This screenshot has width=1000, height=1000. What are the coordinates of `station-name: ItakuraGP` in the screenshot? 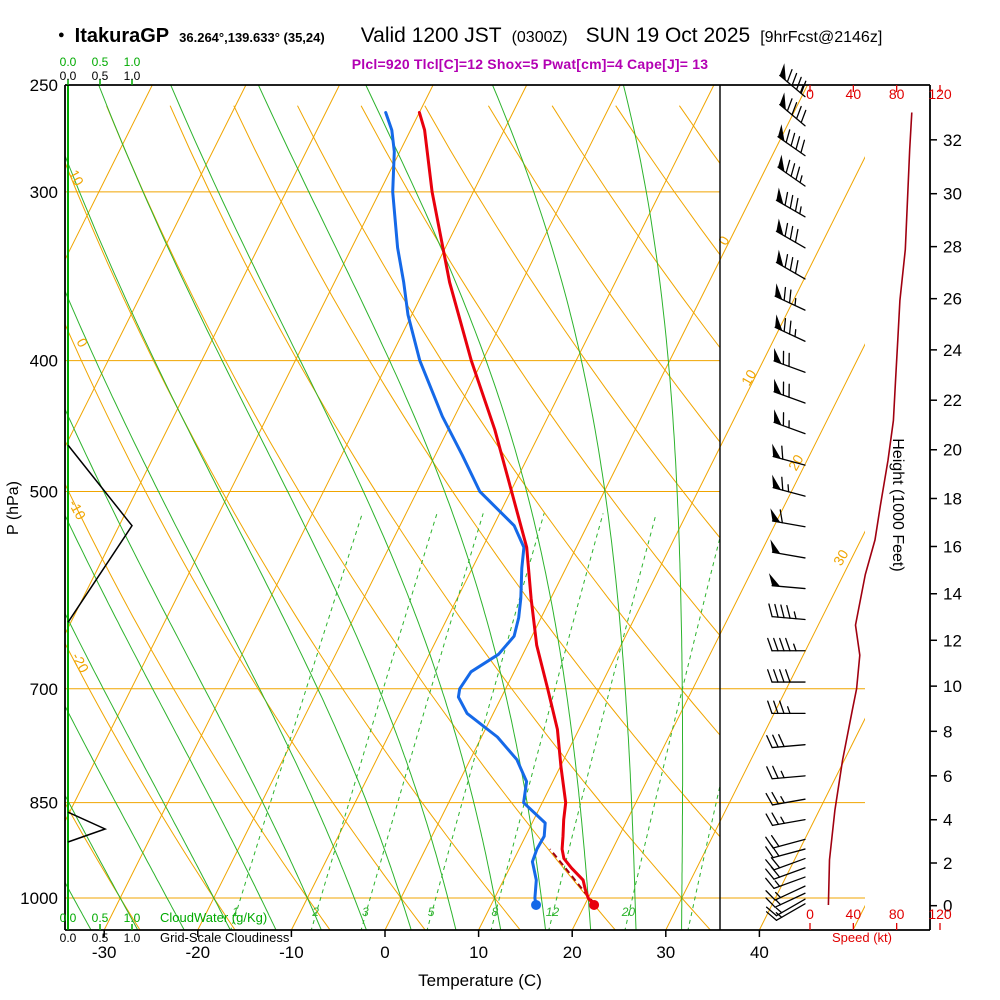 It's located at (122, 36).